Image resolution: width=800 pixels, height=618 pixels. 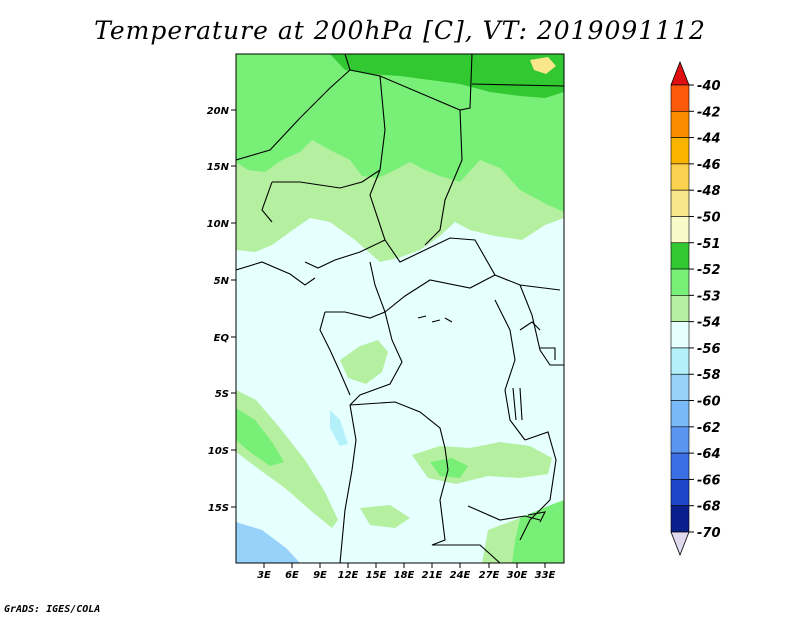 What do you see at coordinates (538, 531) in the screenshot?
I see `field-southeast-green` at bounding box center [538, 531].